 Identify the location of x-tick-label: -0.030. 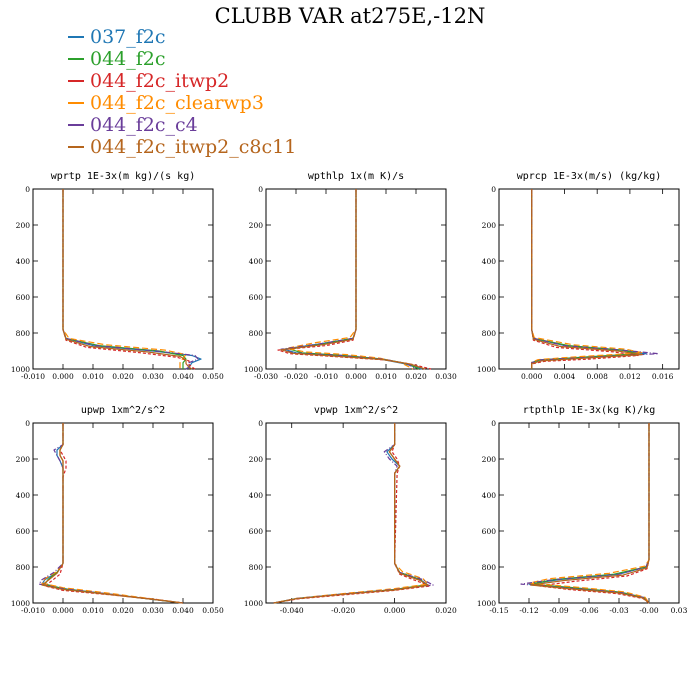
(266, 376).